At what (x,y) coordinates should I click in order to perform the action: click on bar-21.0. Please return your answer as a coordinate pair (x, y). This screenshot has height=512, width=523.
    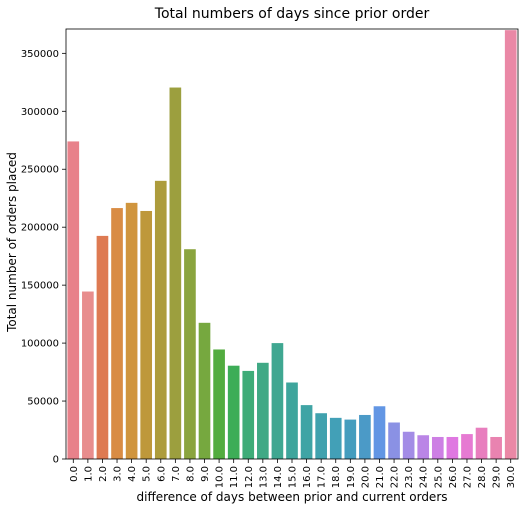
    Looking at the image, I should click on (379, 432).